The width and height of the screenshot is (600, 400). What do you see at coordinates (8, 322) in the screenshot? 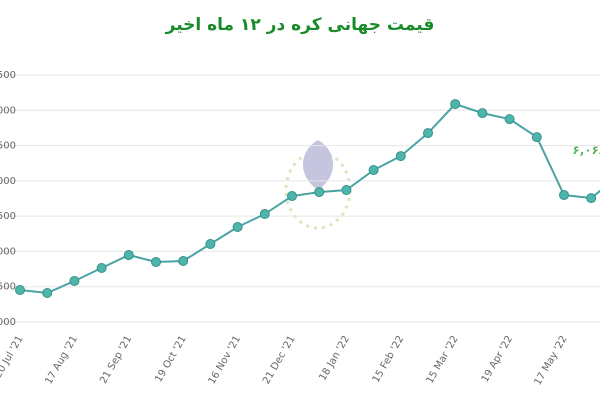
I see `y-tick-label: 4,000` at bounding box center [8, 322].